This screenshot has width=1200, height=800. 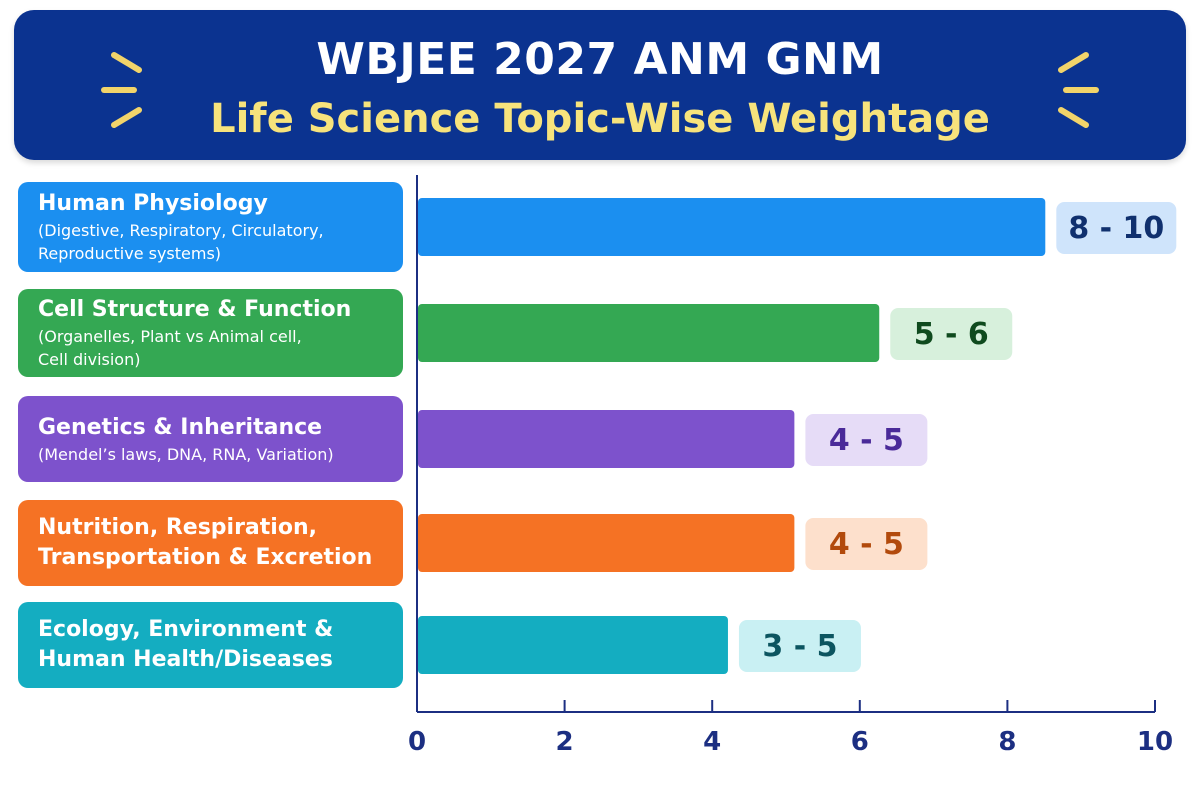 I want to click on topic-name: Ecology, Environment &, so click(x=186, y=629).